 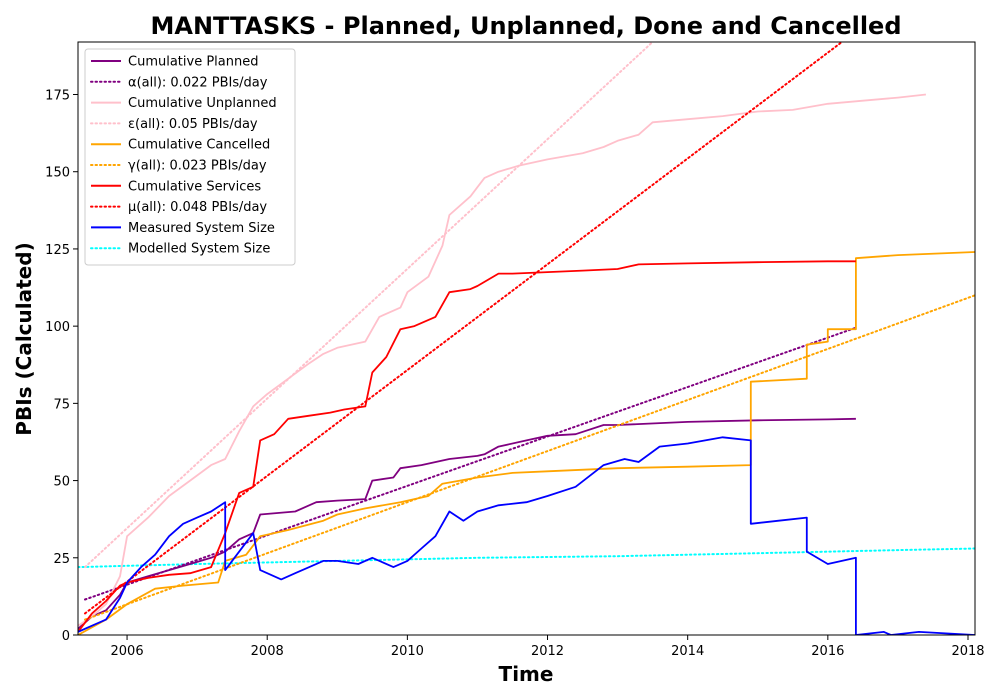 What do you see at coordinates (687, 651) in the screenshot?
I see `x-tick-label: 2014` at bounding box center [687, 651].